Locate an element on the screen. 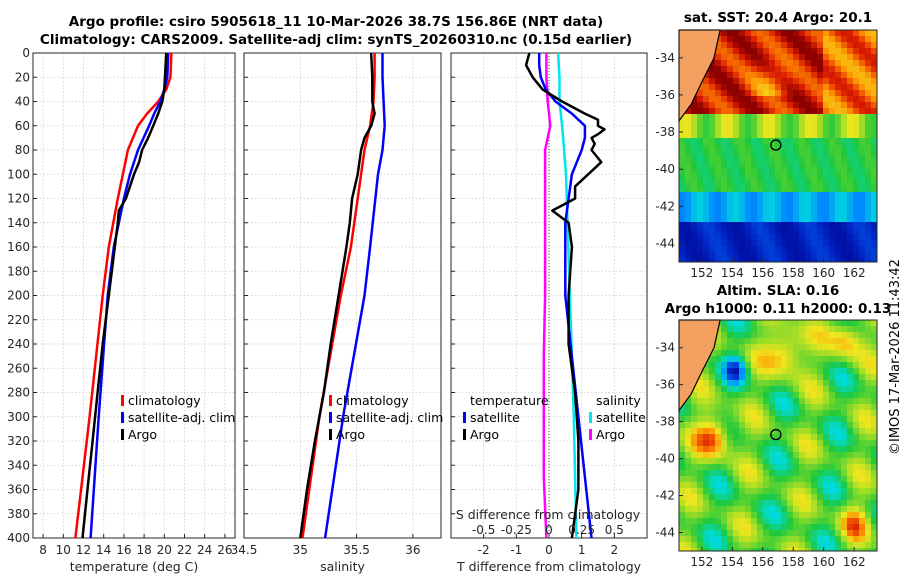  y-tick-label: 160 is located at coordinates (18, 247).